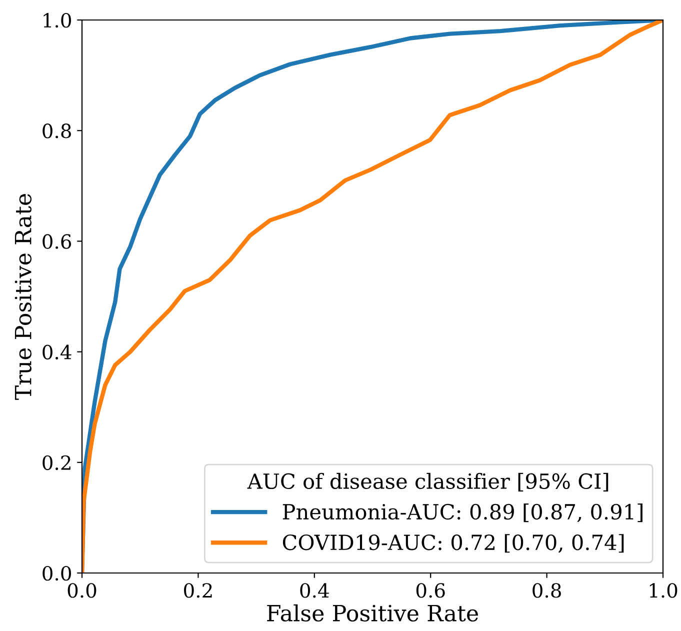 The width and height of the screenshot is (681, 631). Describe the element at coordinates (427, 482) in the screenshot. I see `legend-title: AUC of disease classifier [95% CI]` at that location.